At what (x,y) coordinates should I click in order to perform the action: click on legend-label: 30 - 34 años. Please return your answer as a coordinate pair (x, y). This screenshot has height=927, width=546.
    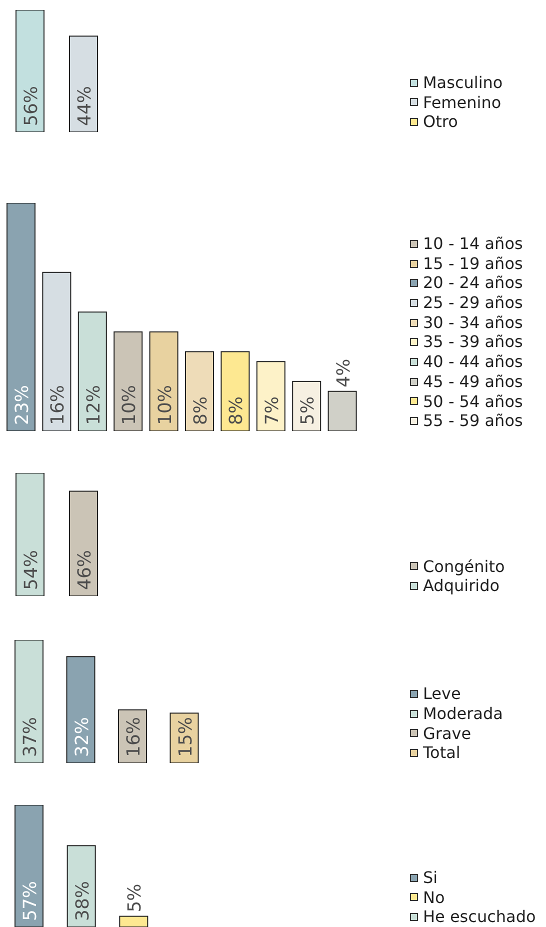
    Looking at the image, I should click on (473, 322).